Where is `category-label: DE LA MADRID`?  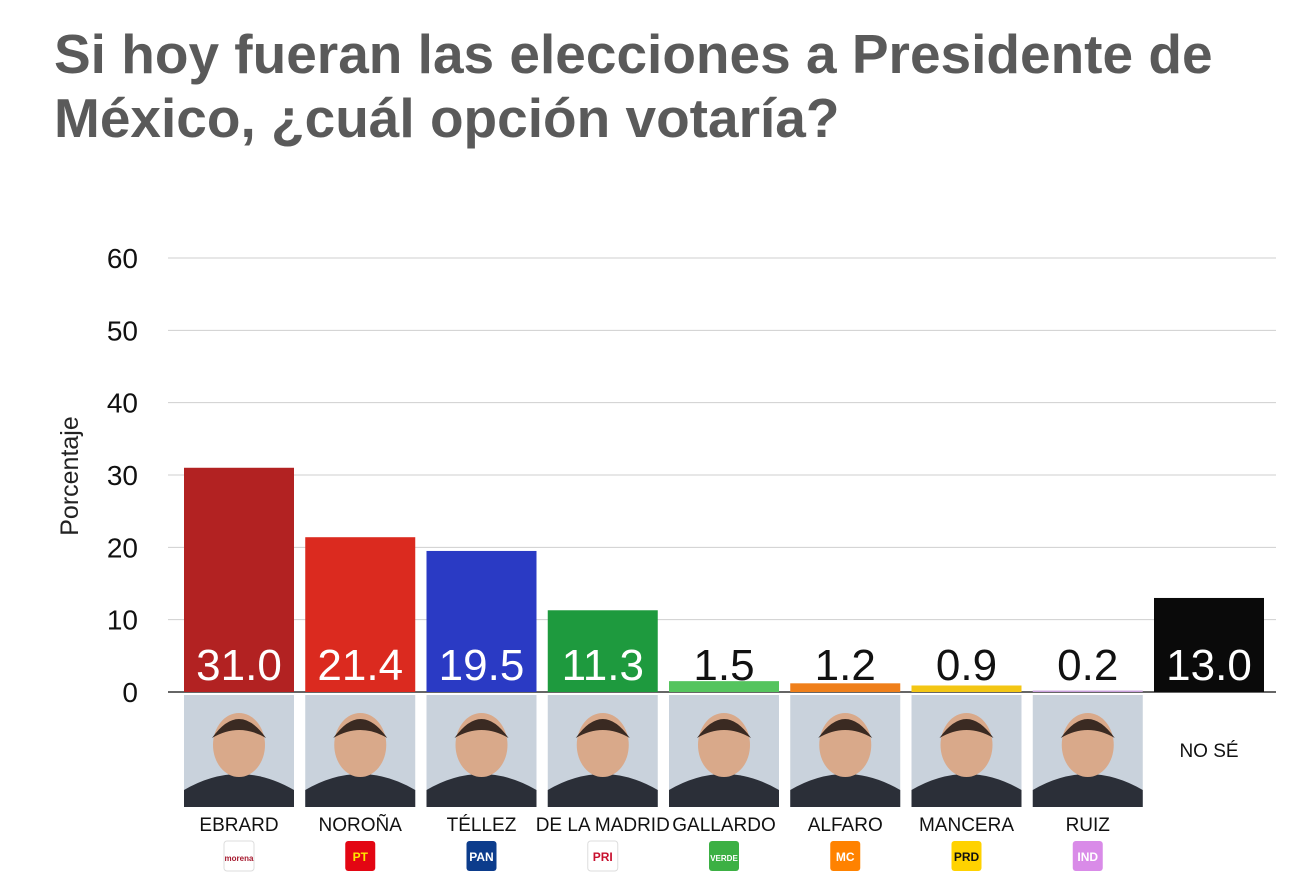 category-label: DE LA MADRID is located at coordinates (603, 825).